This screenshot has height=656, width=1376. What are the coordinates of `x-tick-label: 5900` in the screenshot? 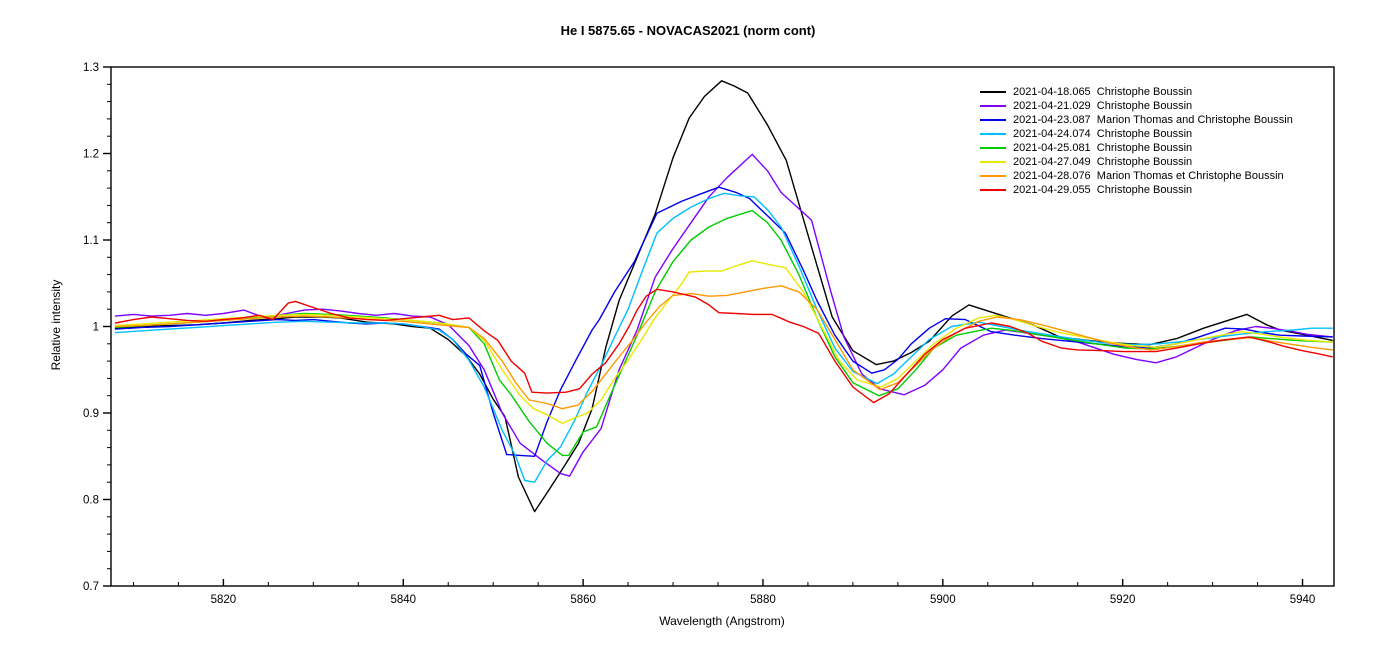 It's located at (943, 600).